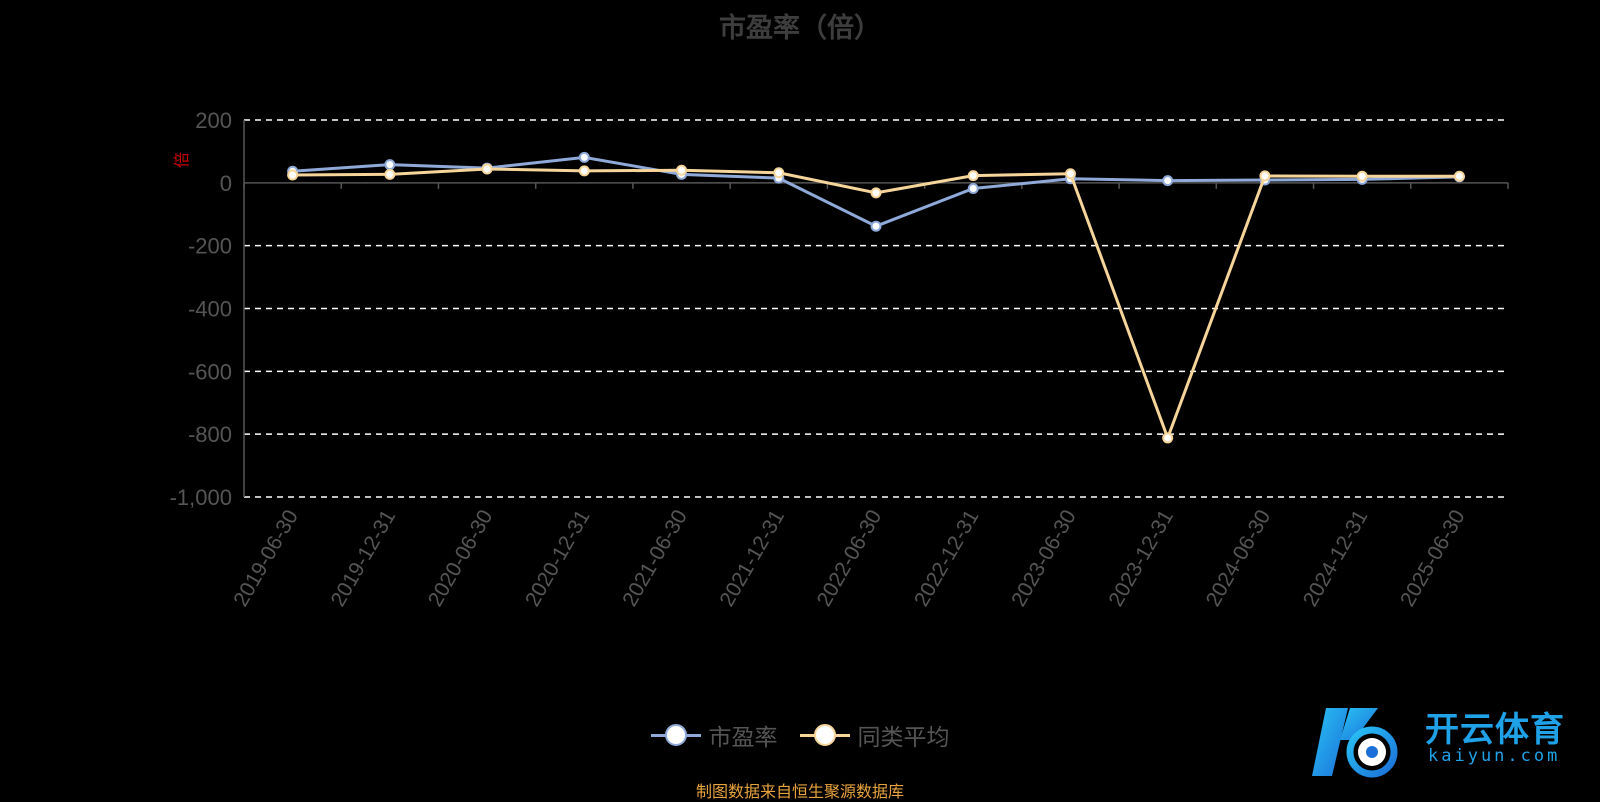 The height and width of the screenshot is (802, 1600). What do you see at coordinates (1433, 558) in the screenshot?
I see `x-tick-label: 2025-06-30` at bounding box center [1433, 558].